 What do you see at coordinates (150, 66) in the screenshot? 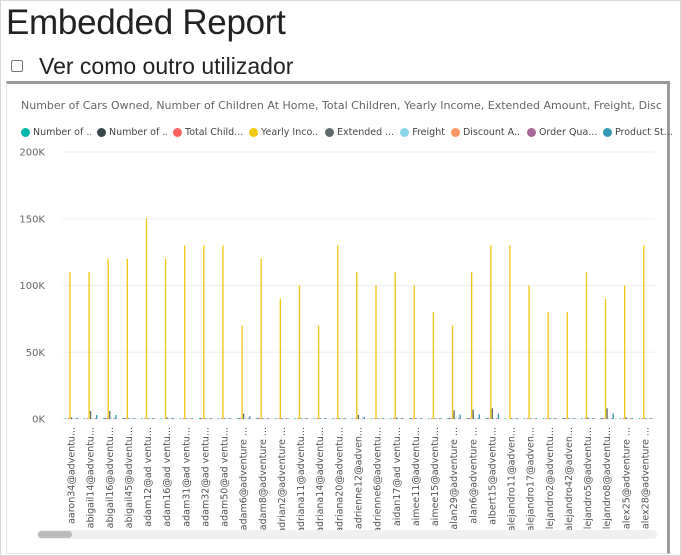
I see `view-as-other-user-toggle: Ver como outro utilizador` at bounding box center [150, 66].